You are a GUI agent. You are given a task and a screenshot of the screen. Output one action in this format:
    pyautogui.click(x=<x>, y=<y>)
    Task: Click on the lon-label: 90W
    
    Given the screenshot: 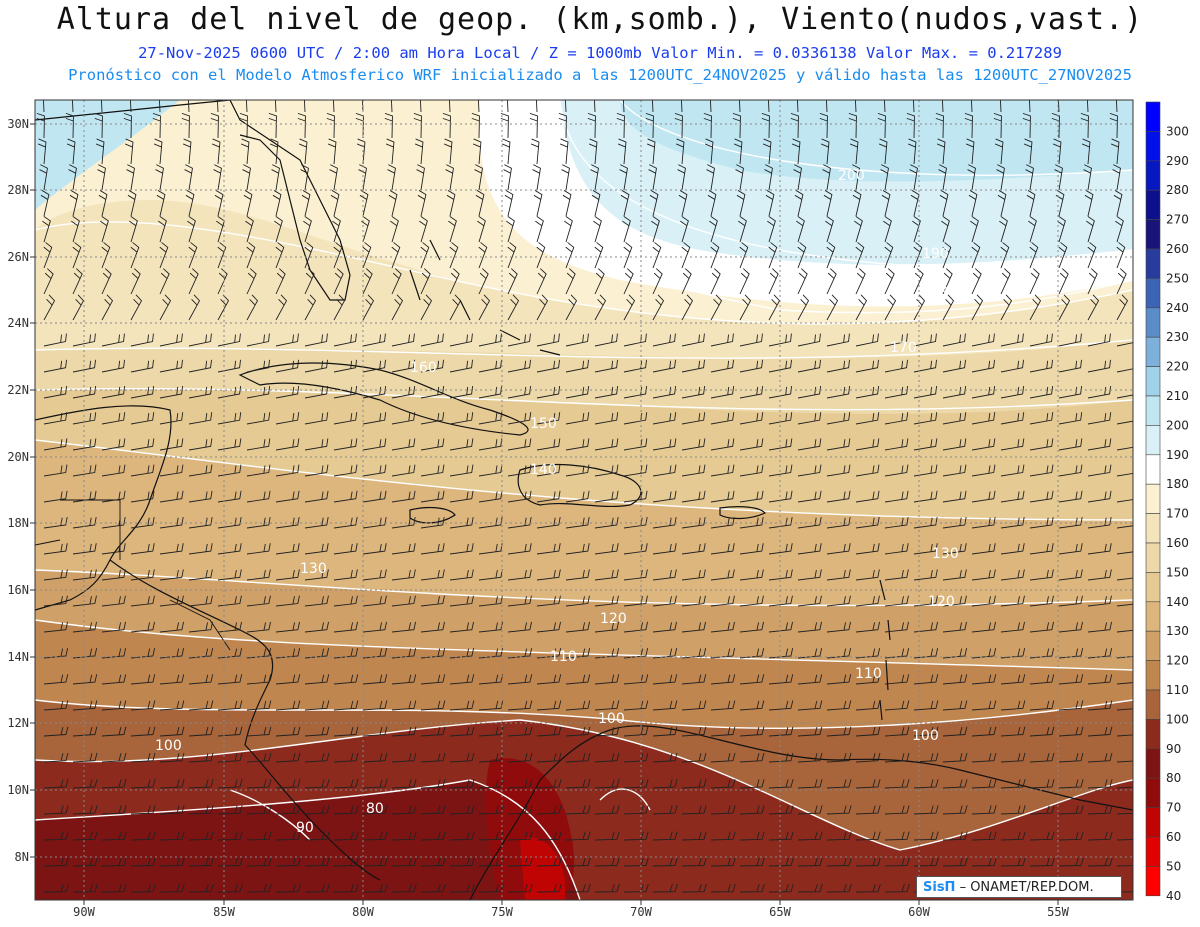 What is the action you would take?
    pyautogui.click(x=84, y=912)
    